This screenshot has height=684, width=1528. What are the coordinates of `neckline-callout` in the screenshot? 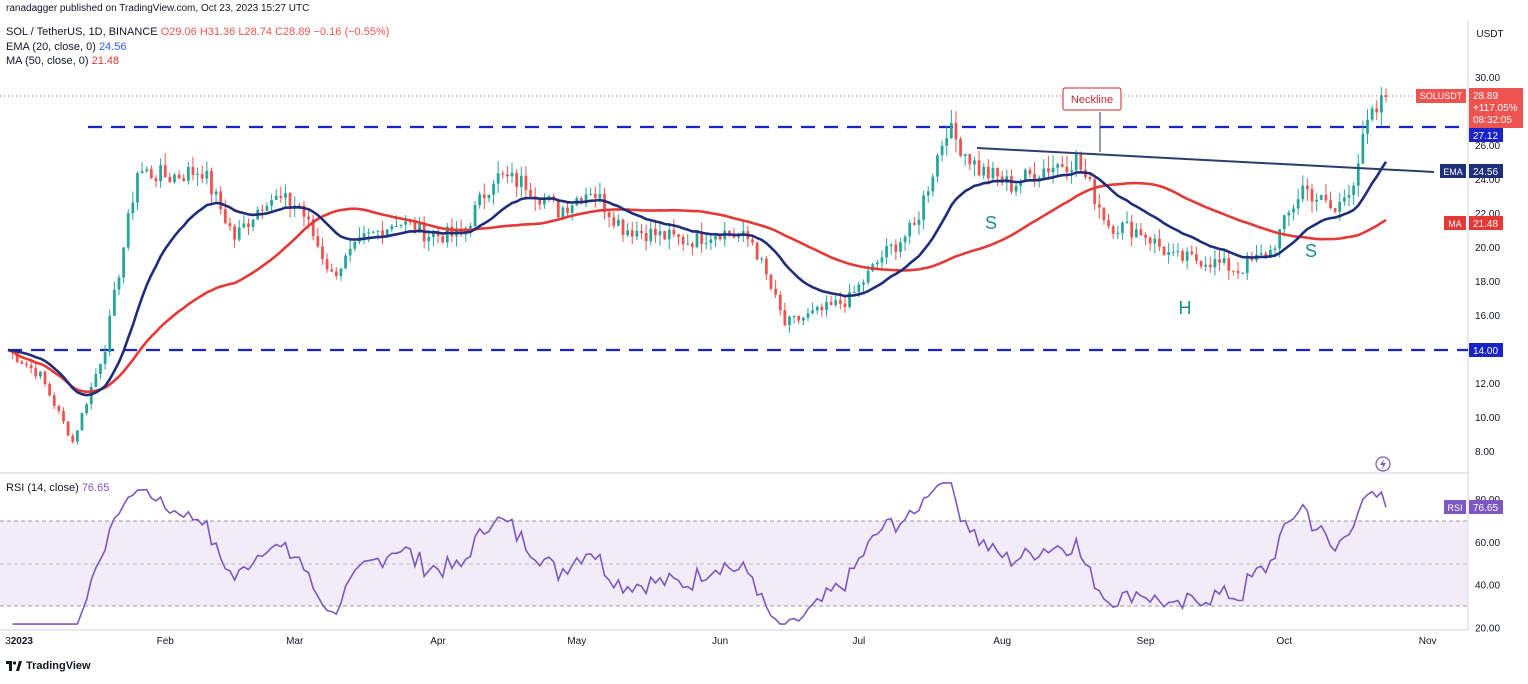 It's located at (1092, 99).